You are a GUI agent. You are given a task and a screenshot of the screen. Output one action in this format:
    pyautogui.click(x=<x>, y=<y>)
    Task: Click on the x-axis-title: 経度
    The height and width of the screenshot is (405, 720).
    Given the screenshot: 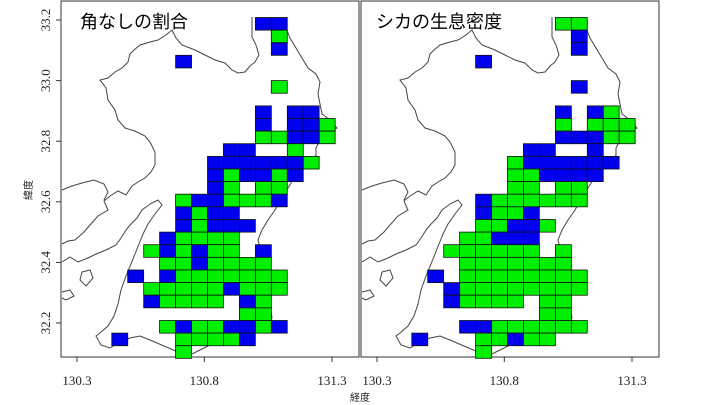 What is the action you would take?
    pyautogui.click(x=360, y=397)
    